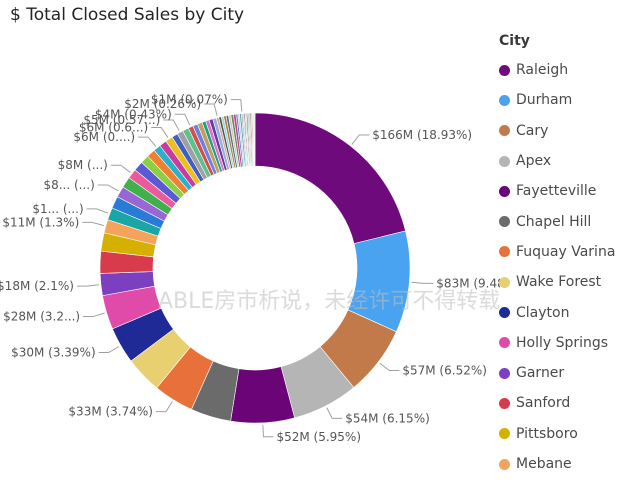 The width and height of the screenshot is (621, 482). What do you see at coordinates (422, 135) in the screenshot?
I see `data-label: $166M (18.93%)` at bounding box center [422, 135].